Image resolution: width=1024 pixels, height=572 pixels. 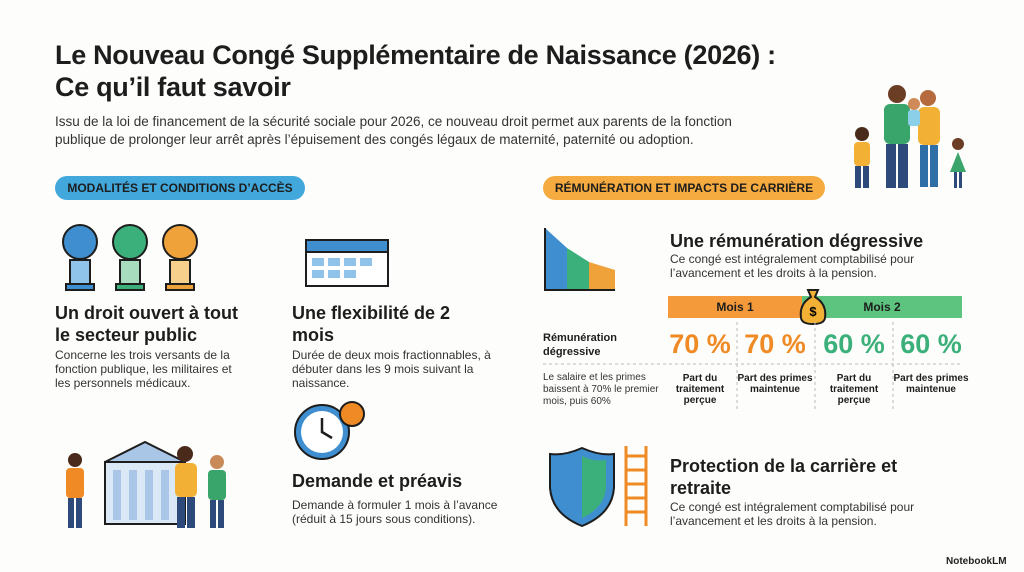 I want to click on shield-ladder-icon, so click(x=598, y=487).